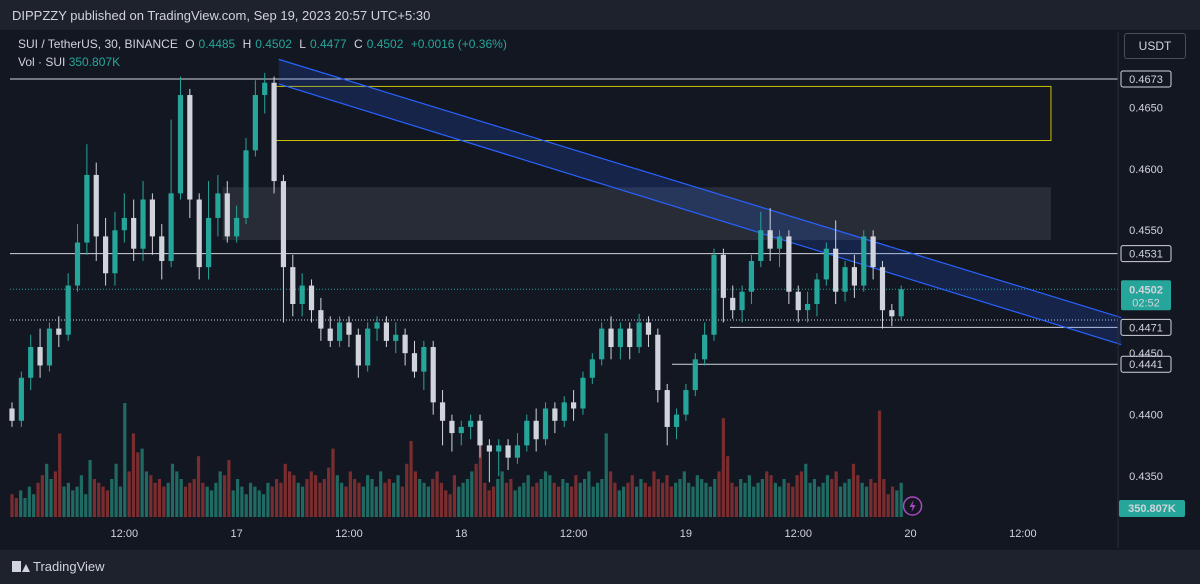 The image size is (1200, 584). What do you see at coordinates (1146, 477) in the screenshot?
I see `y-tick-label: 0.4350` at bounding box center [1146, 477].